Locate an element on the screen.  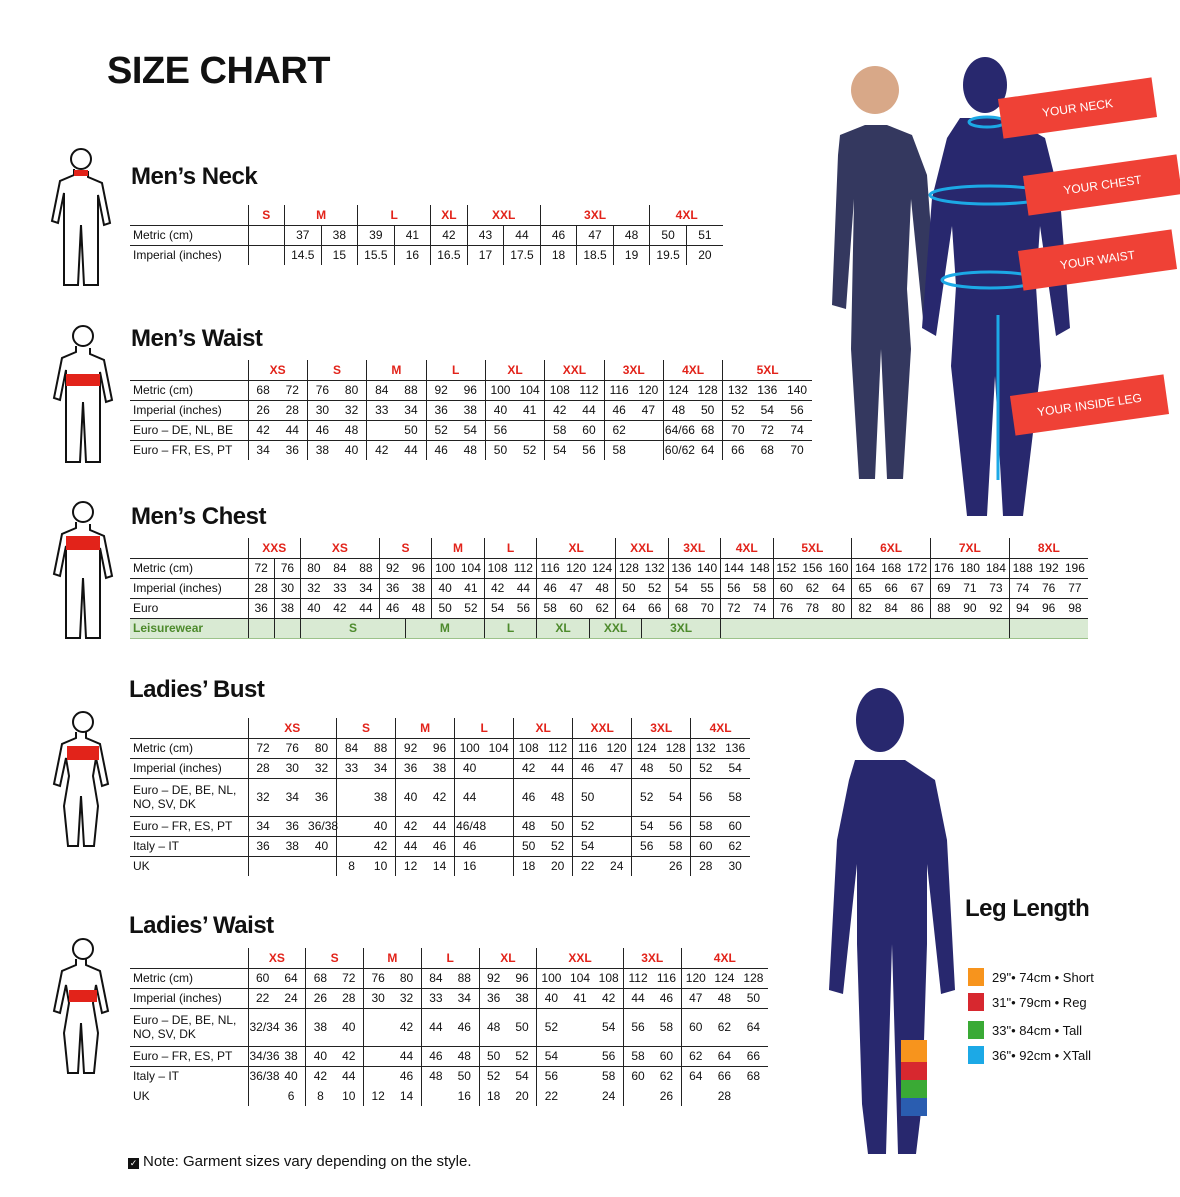
table-cell: 98 is located at coordinates (1074, 608).